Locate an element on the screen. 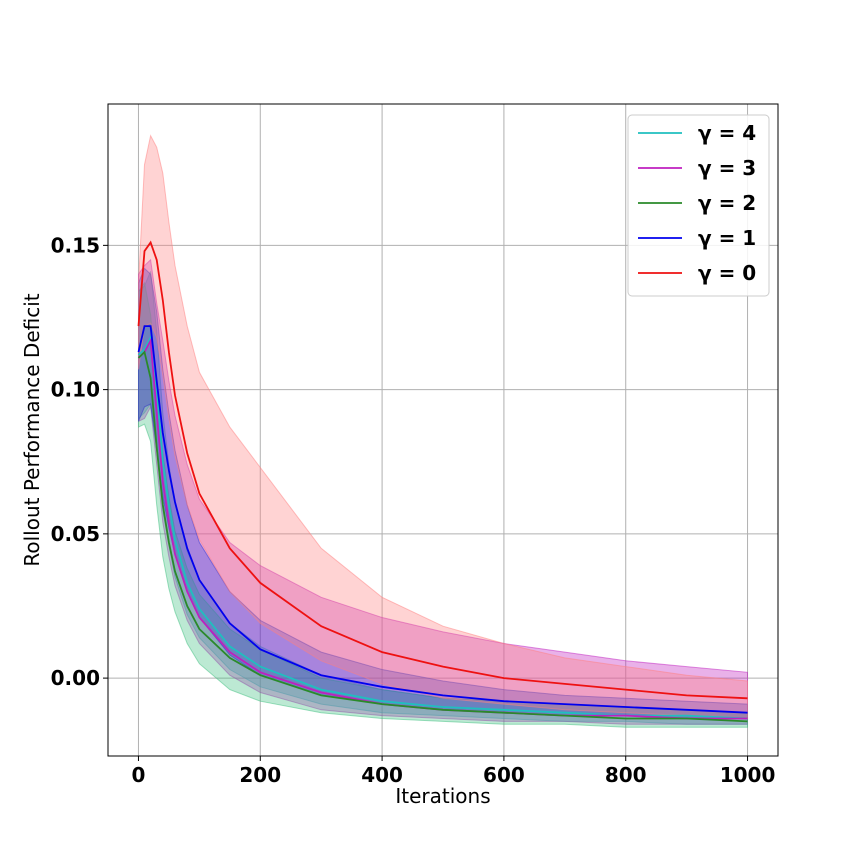 The width and height of the screenshot is (864, 864). x-tick-label: 400 is located at coordinates (382, 775).